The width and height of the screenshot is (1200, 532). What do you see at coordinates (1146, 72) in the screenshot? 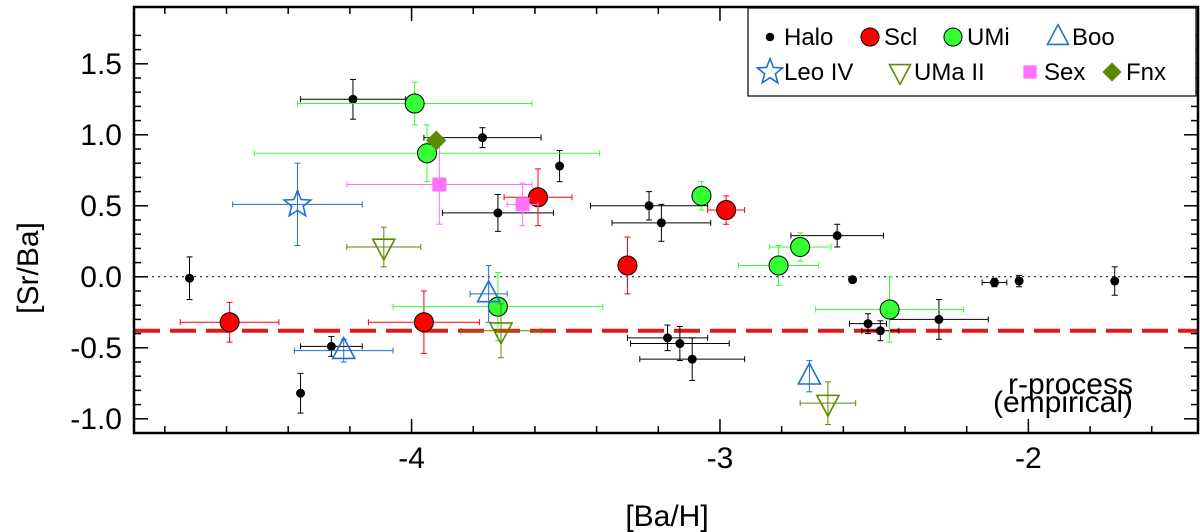
I see `legend-label-fnx: Fnx` at bounding box center [1146, 72].